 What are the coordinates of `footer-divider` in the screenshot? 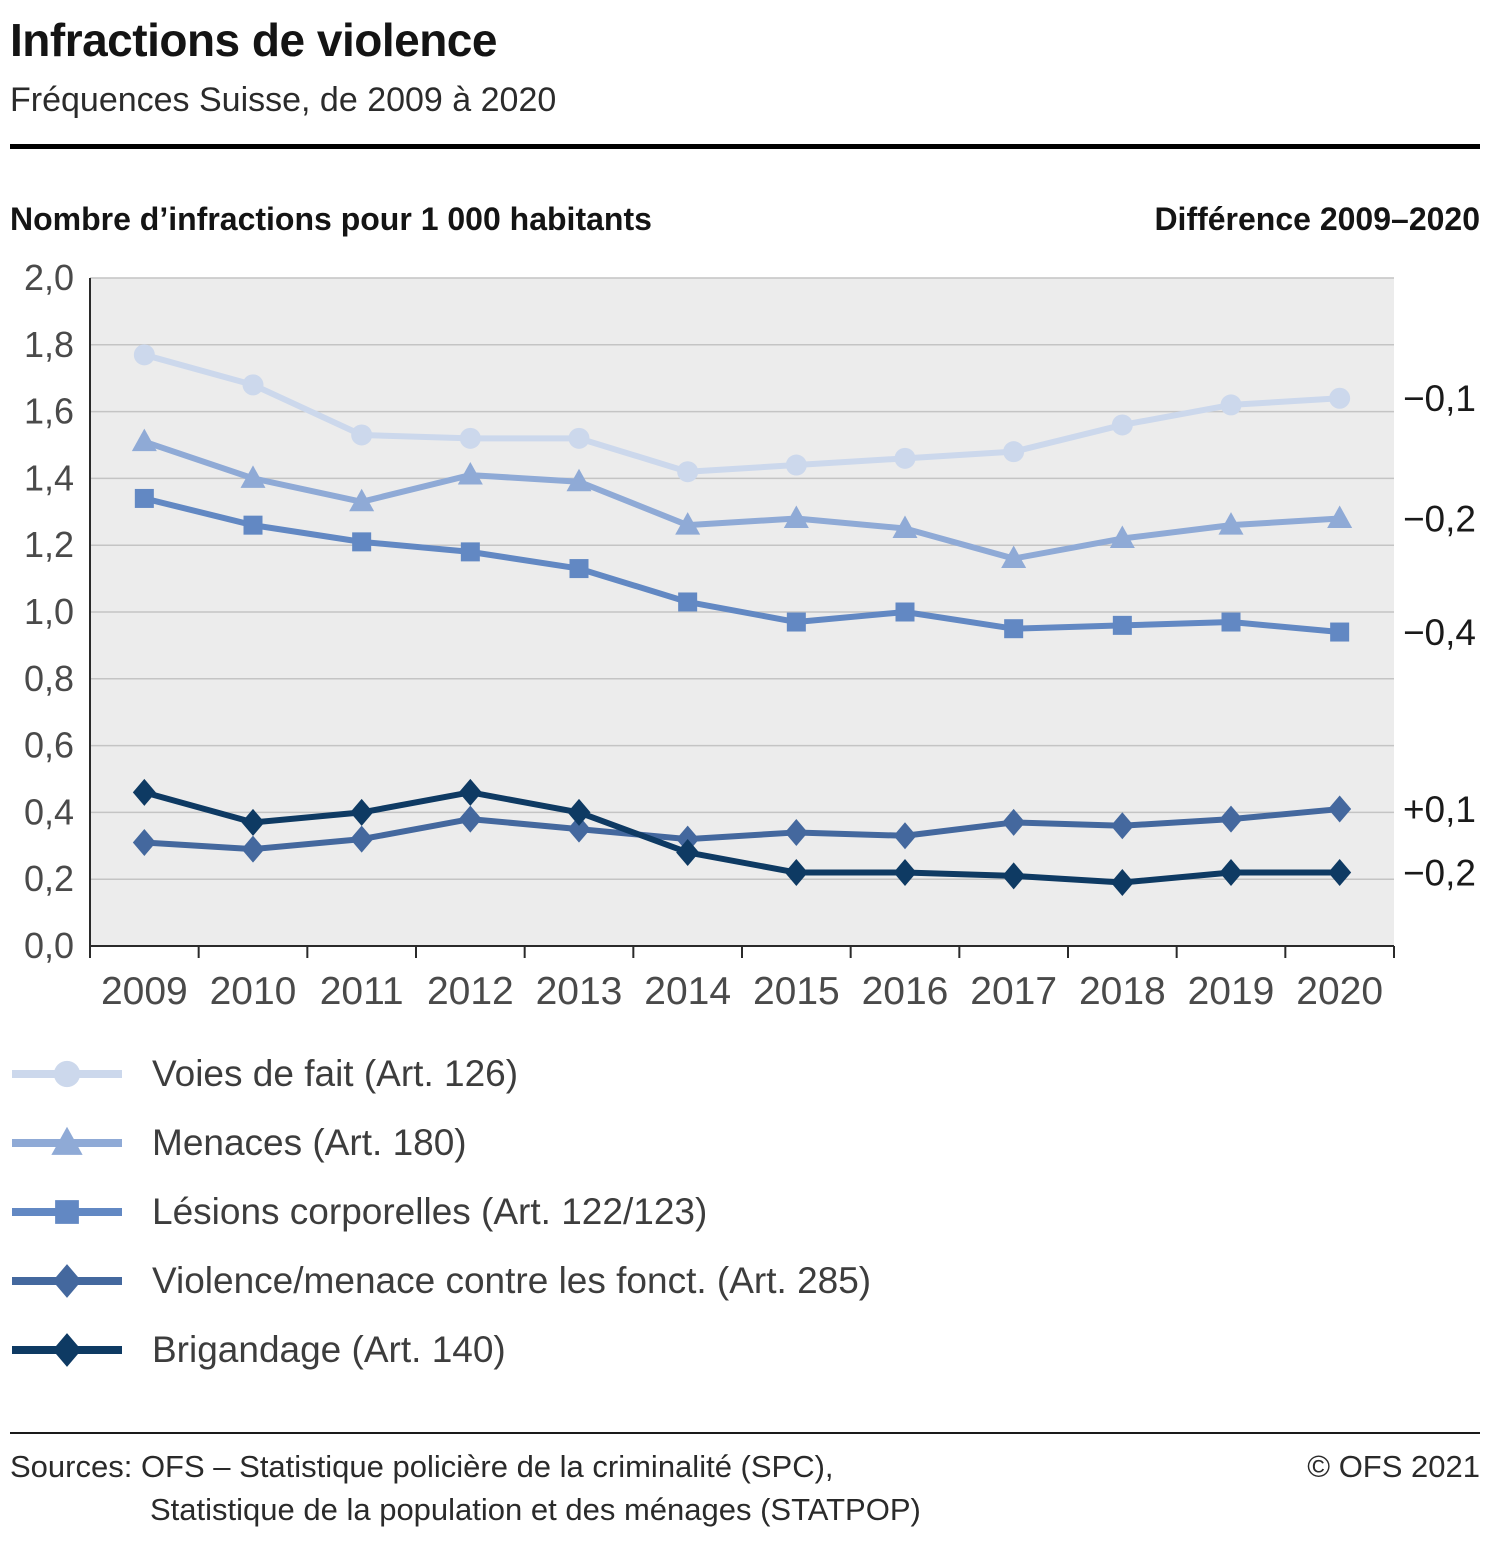 It's located at (745, 1432).